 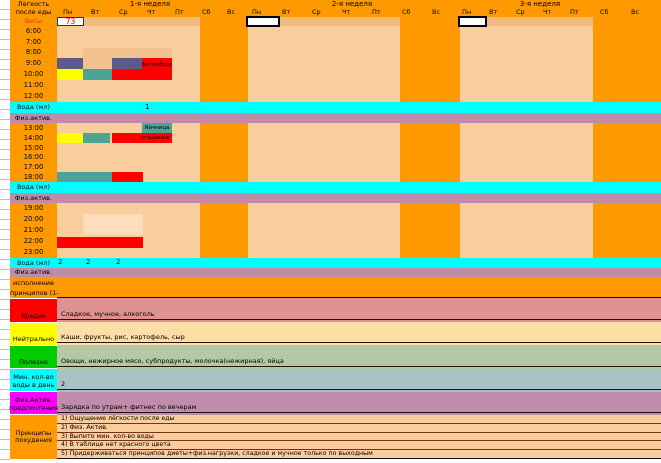 What do you see at coordinates (359, 408) in the screenshot?
I see `phys-pref-text: Зарядка по утрам+ фитнес по вечерам` at bounding box center [359, 408].